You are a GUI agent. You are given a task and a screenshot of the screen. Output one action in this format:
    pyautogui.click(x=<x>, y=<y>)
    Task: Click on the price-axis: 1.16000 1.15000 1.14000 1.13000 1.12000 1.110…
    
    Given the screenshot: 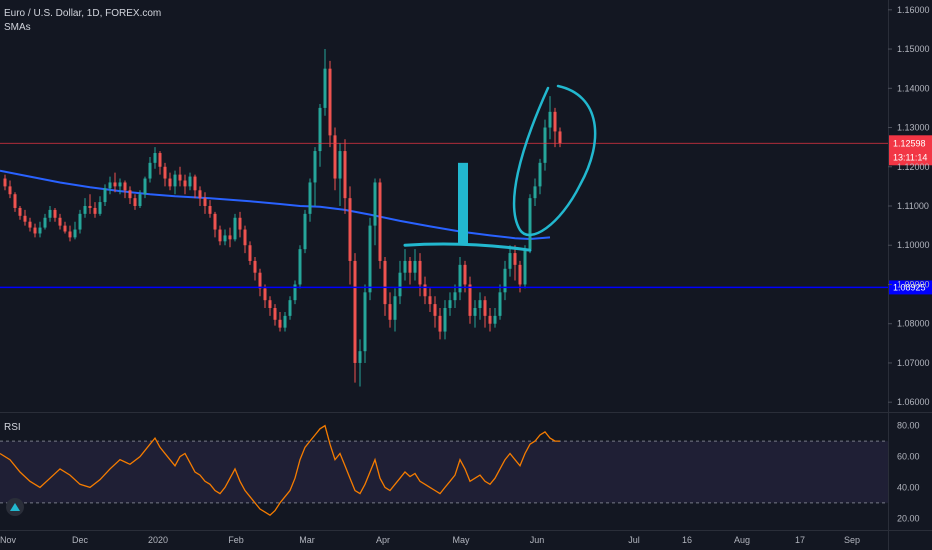 What is the action you would take?
    pyautogui.click(x=909, y=206)
    